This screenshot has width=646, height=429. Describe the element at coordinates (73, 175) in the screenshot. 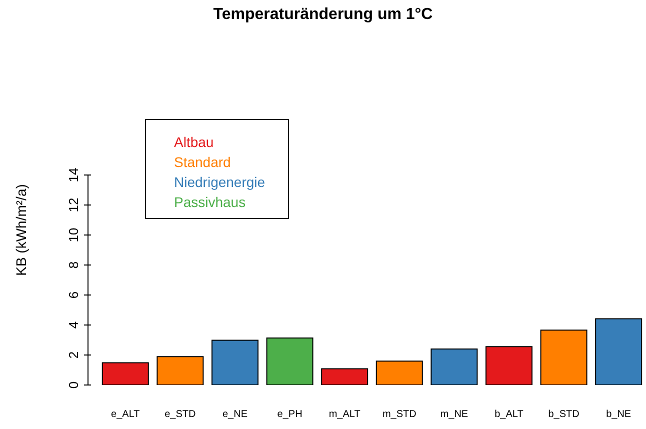

I see `y-tick-label: 14` at that location.